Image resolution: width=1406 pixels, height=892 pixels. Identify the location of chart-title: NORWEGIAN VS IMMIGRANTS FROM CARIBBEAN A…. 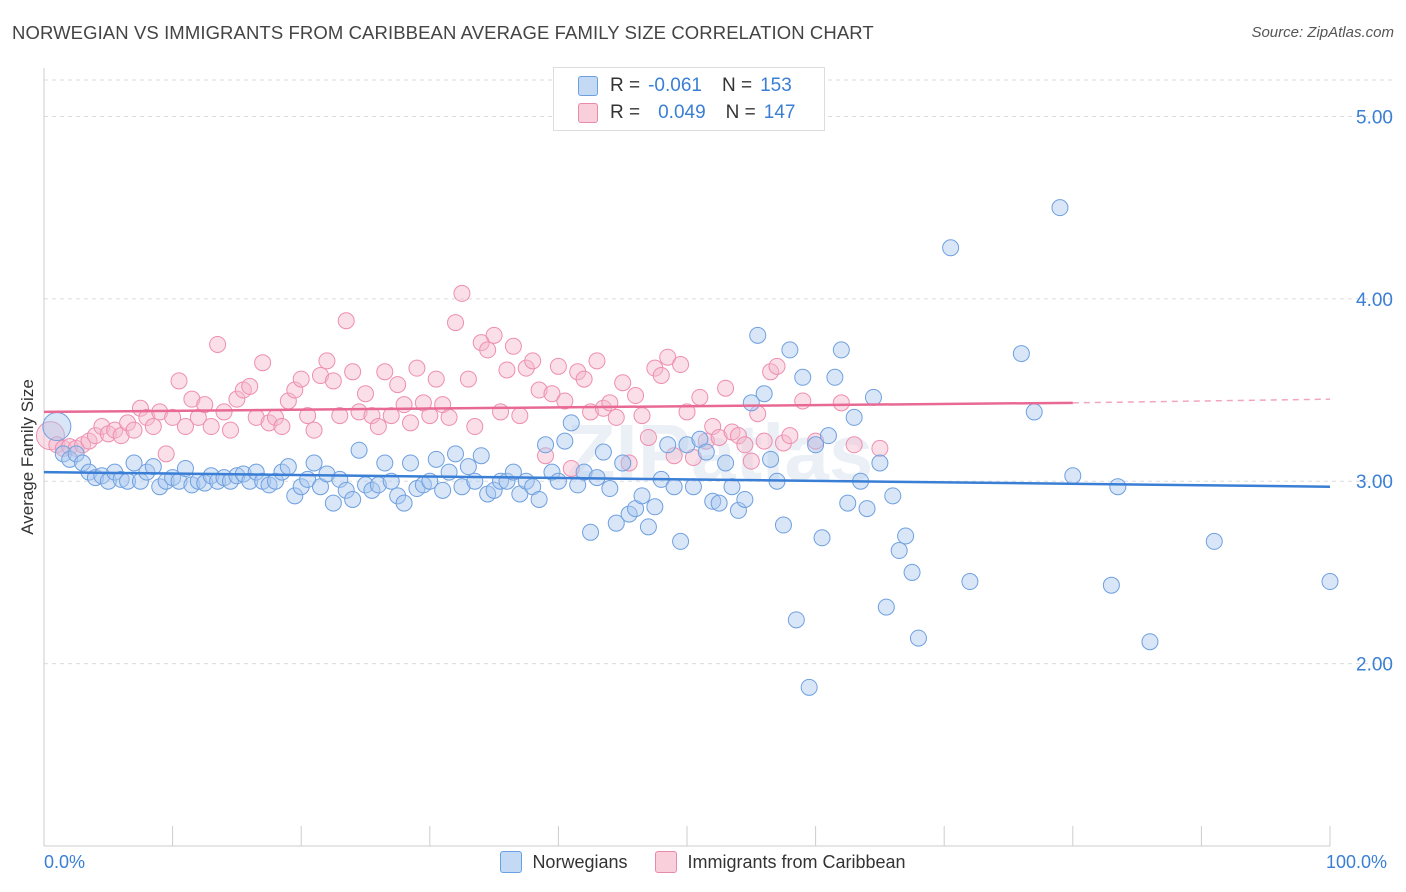
(443, 32).